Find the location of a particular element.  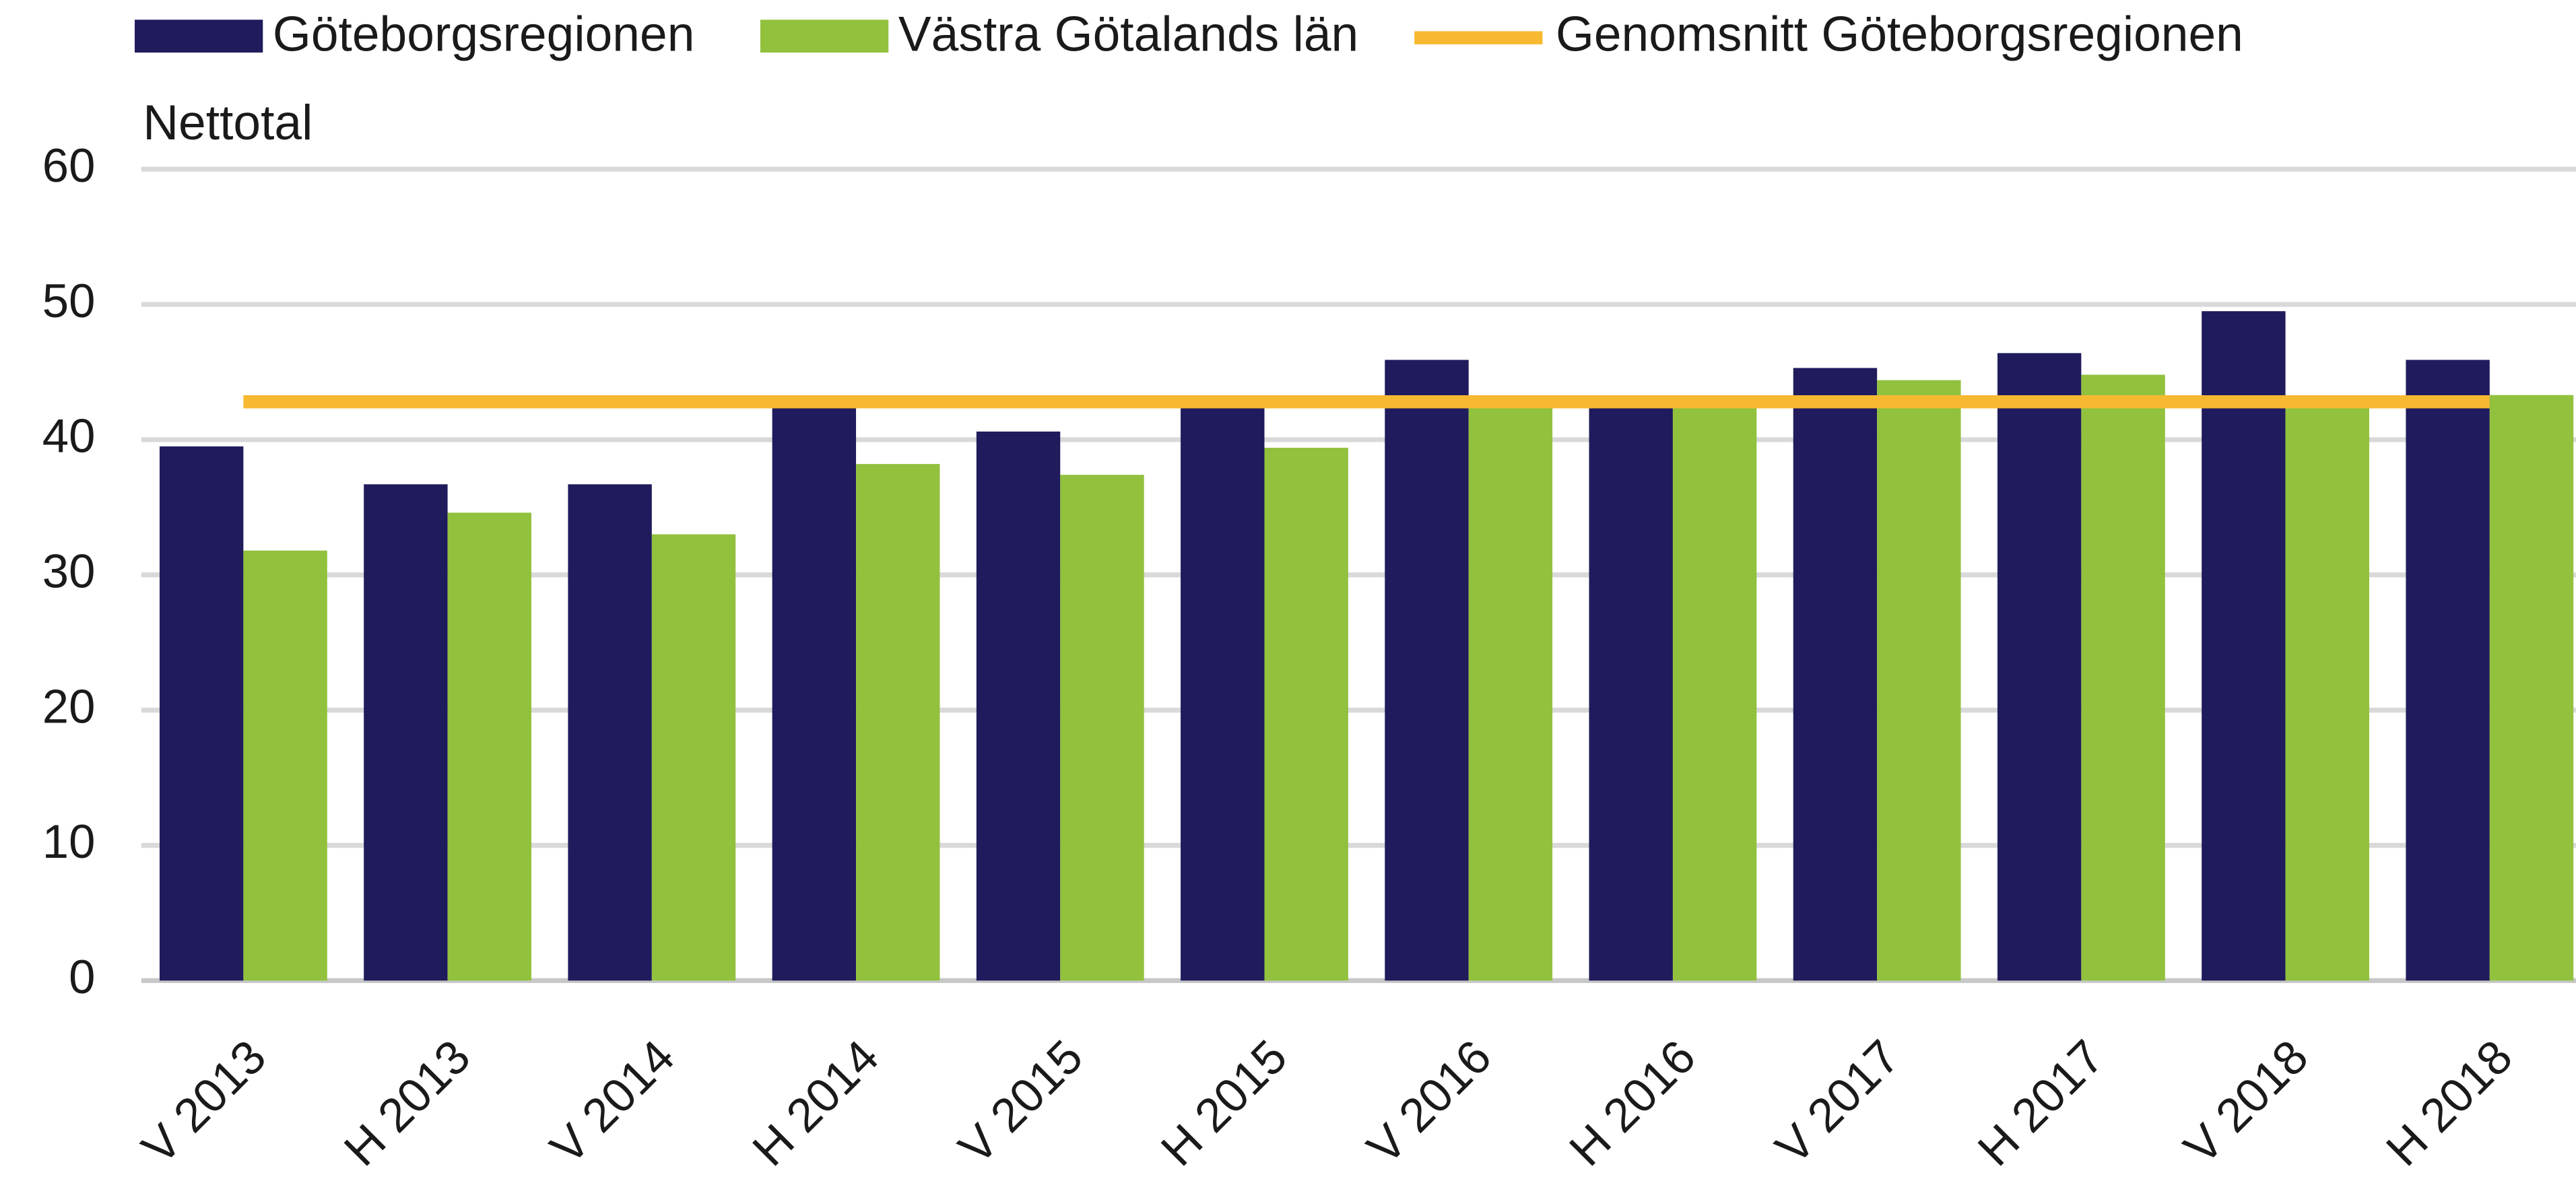

legend-label: Göteborgsregionen is located at coordinates (483, 33).